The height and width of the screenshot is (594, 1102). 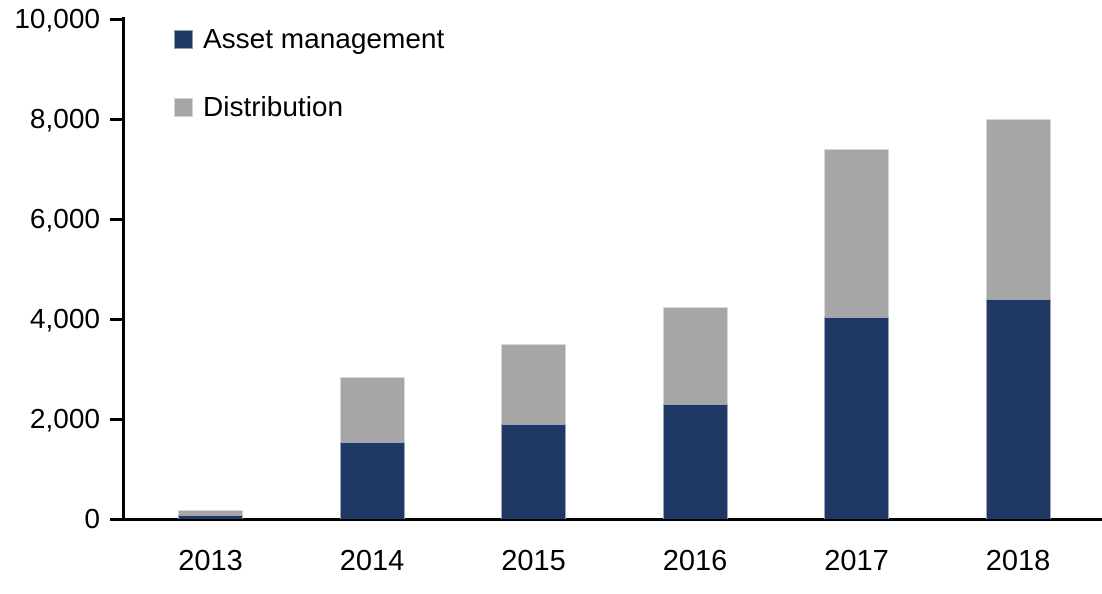 I want to click on x-axis-label-2014: 2014, so click(x=372, y=561).